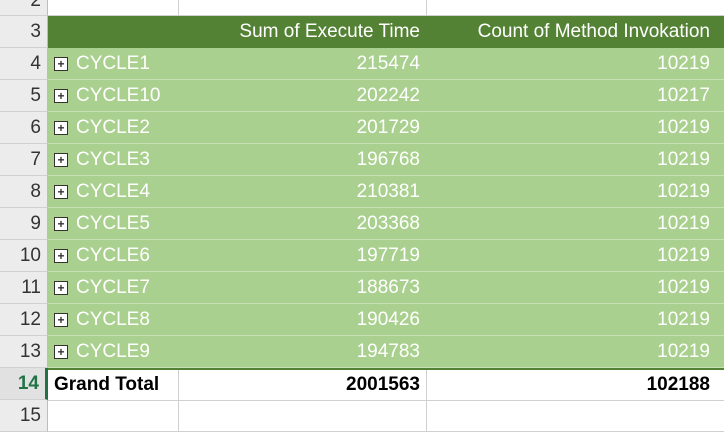 Image resolution: width=724 pixels, height=432 pixels. What do you see at coordinates (575, 385) in the screenshot?
I see `grand-total-invocations: 102188` at bounding box center [575, 385].